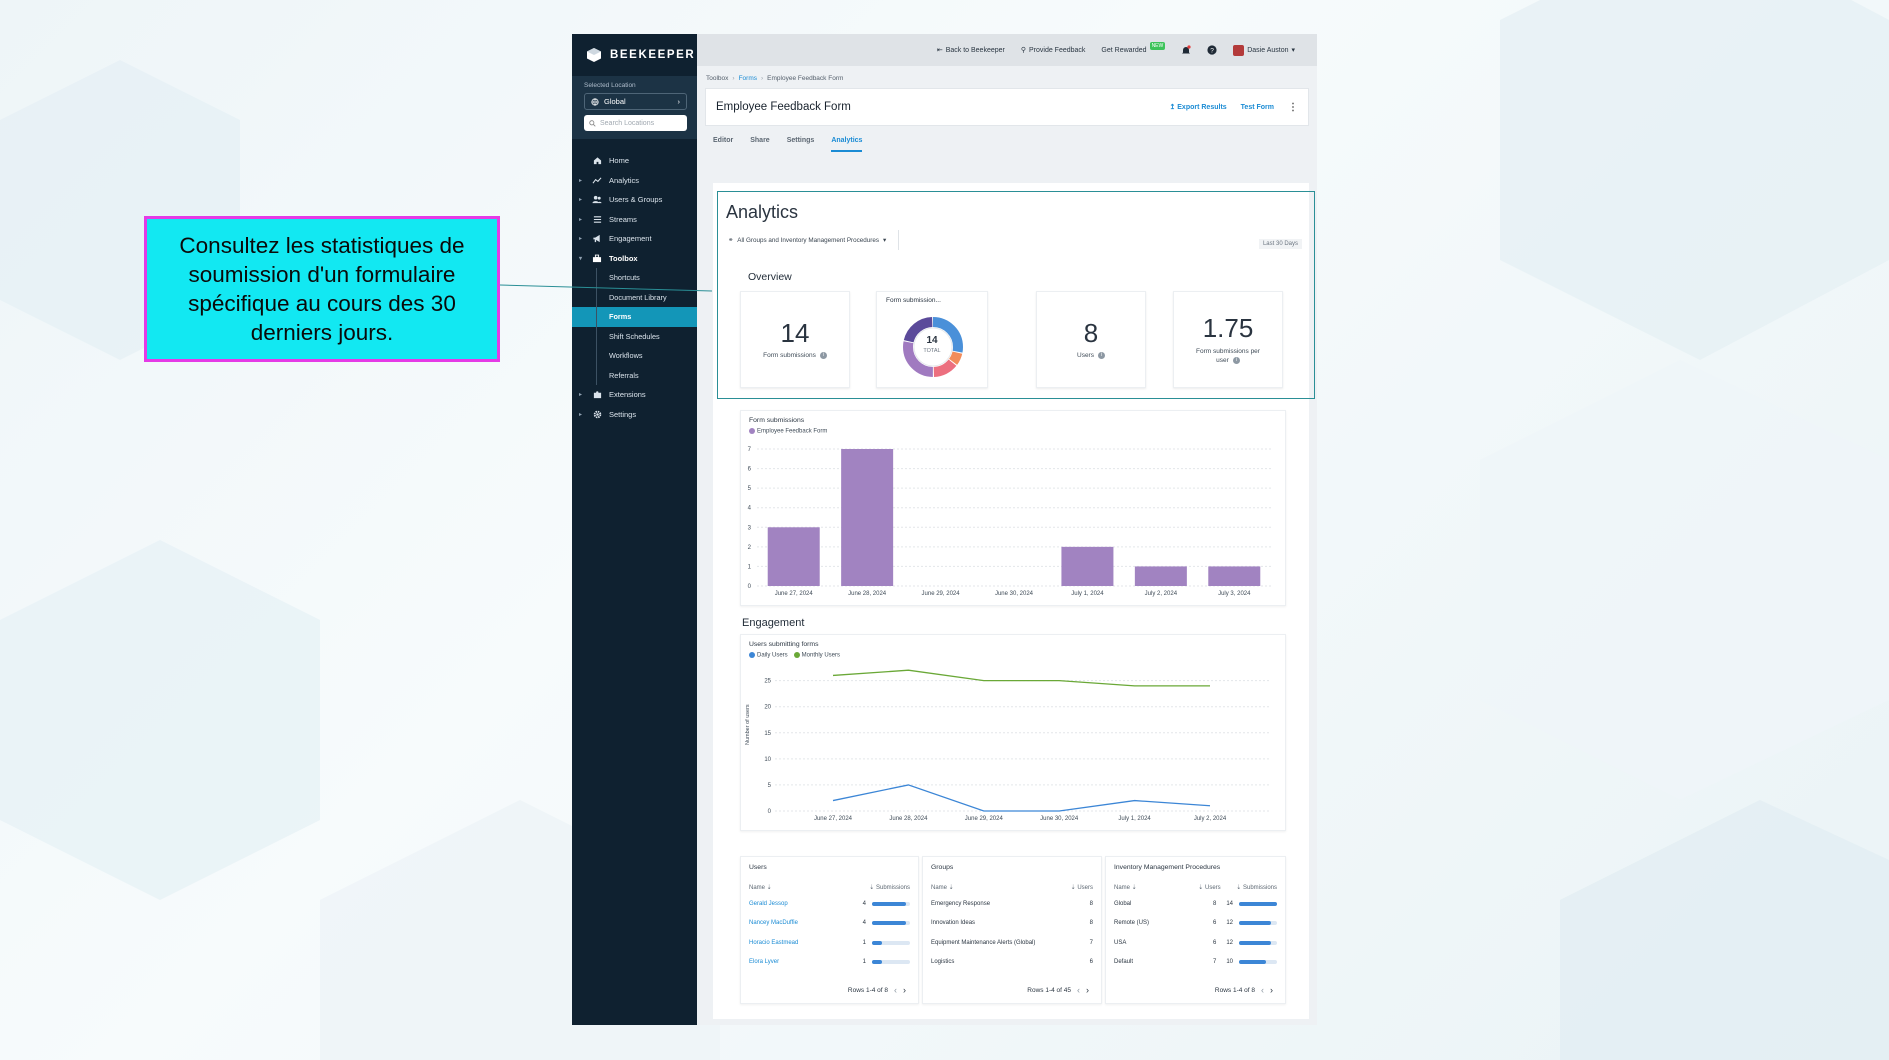  What do you see at coordinates (1197, 107) in the screenshot?
I see `export-results-button: ↥ Export Results` at bounding box center [1197, 107].